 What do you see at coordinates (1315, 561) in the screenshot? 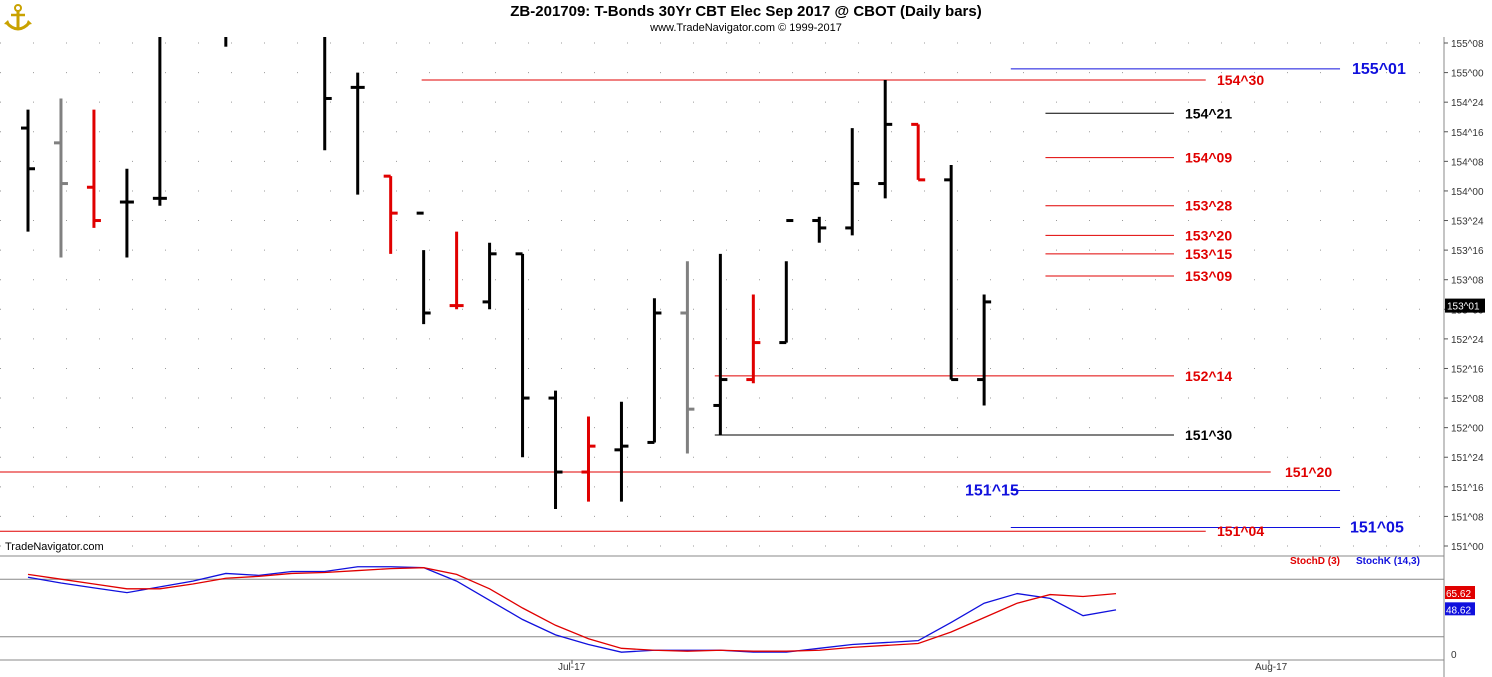
I see `legend-entry: StochD (3)` at bounding box center [1315, 561].